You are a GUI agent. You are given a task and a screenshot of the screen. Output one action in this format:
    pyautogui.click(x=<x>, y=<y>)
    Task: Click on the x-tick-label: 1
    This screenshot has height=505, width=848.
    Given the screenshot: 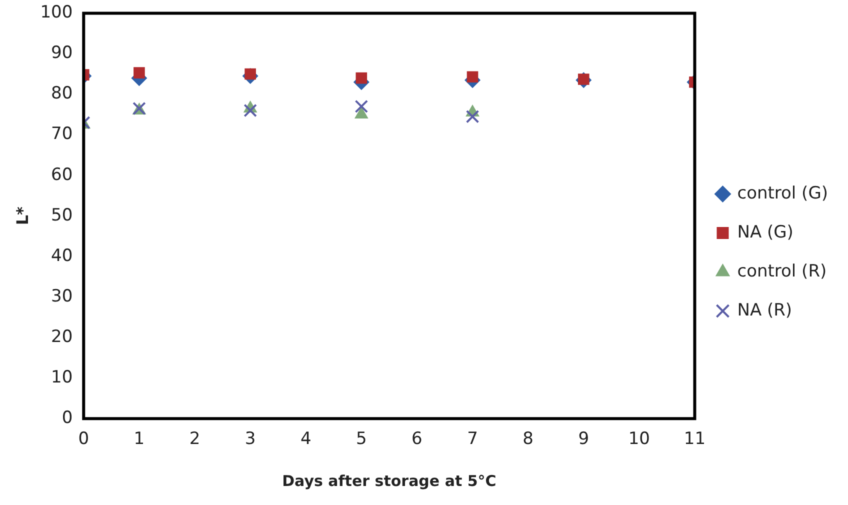 What is the action you would take?
    pyautogui.click(x=139, y=439)
    